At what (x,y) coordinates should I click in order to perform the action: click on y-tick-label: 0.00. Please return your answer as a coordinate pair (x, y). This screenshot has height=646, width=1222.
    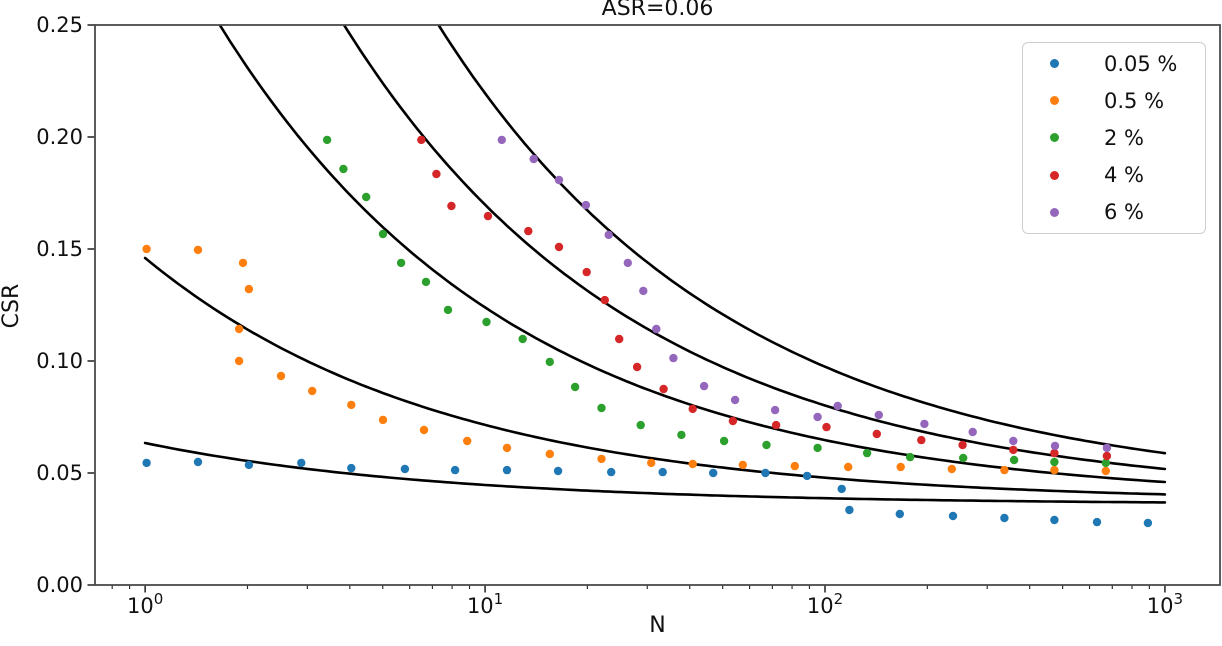
    Looking at the image, I should click on (59, 585).